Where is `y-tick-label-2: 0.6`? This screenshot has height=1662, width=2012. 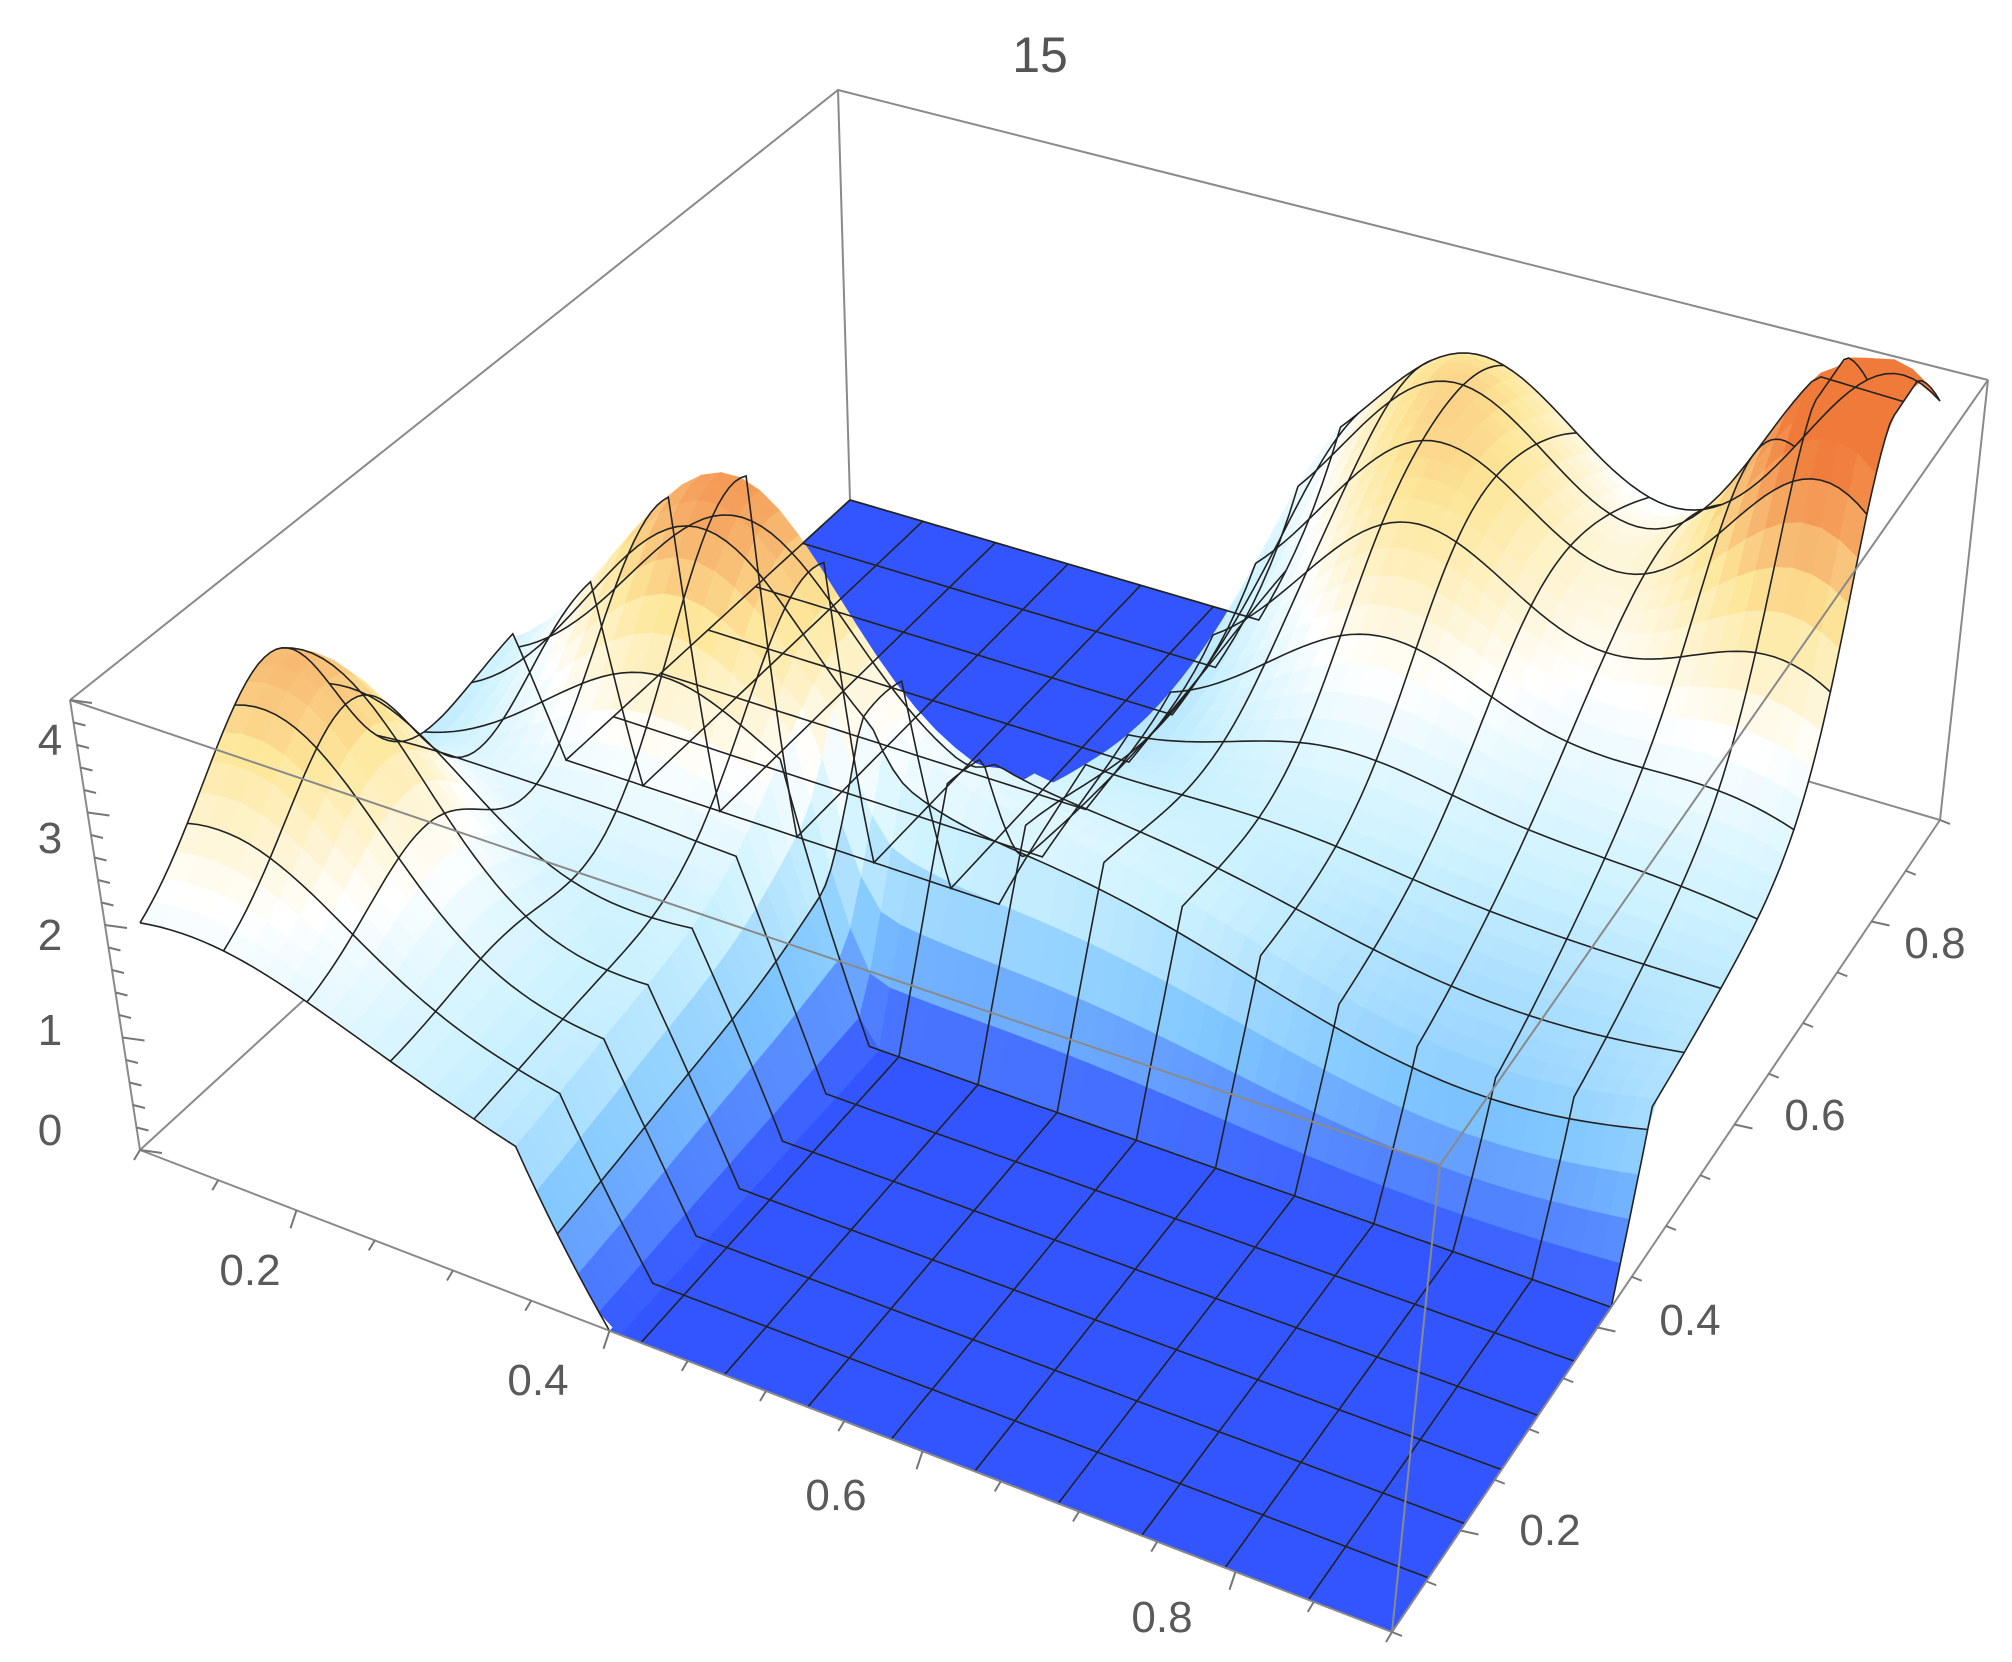 y-tick-label-2: 0.6 is located at coordinates (1814, 1115).